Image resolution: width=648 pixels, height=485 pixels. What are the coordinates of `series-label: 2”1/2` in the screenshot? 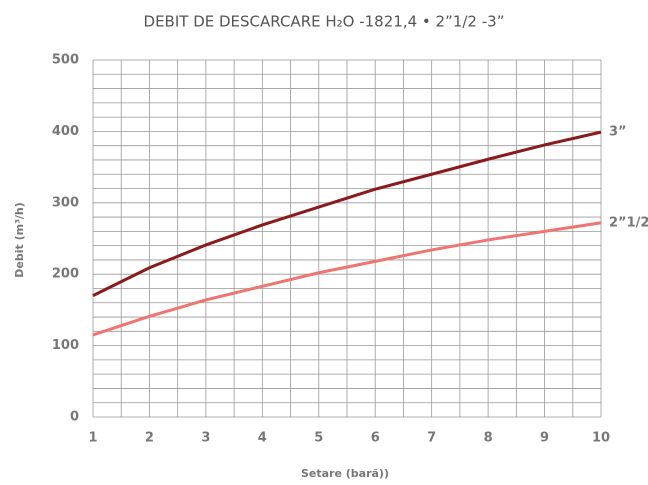 It's located at (628, 222).